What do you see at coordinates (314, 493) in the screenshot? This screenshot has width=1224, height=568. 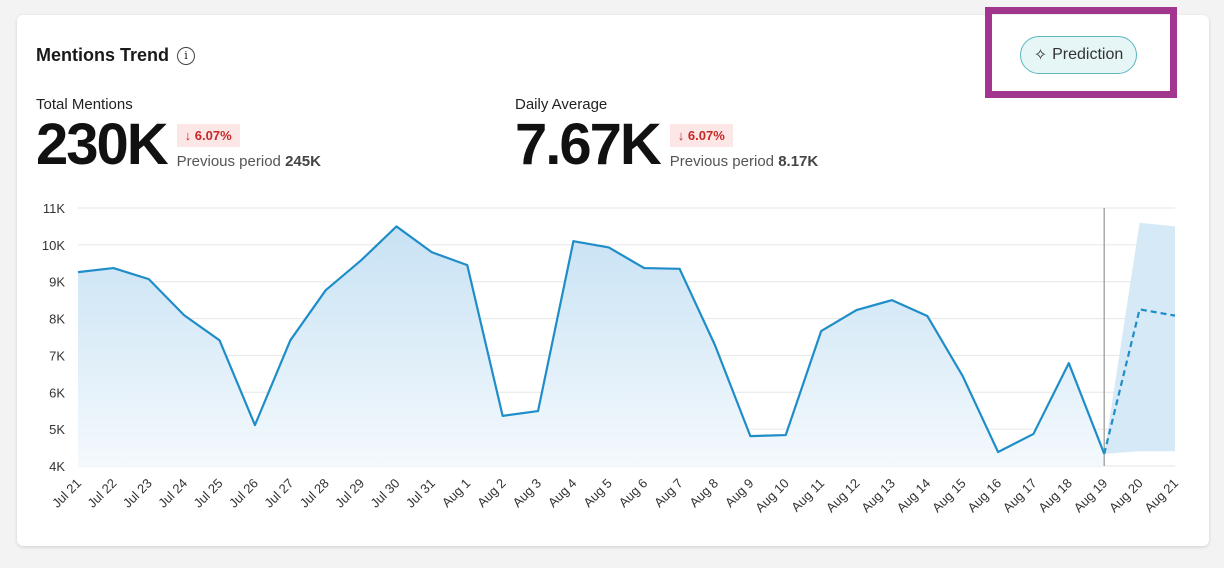 I see `x-tick-label: Jul 28` at bounding box center [314, 493].